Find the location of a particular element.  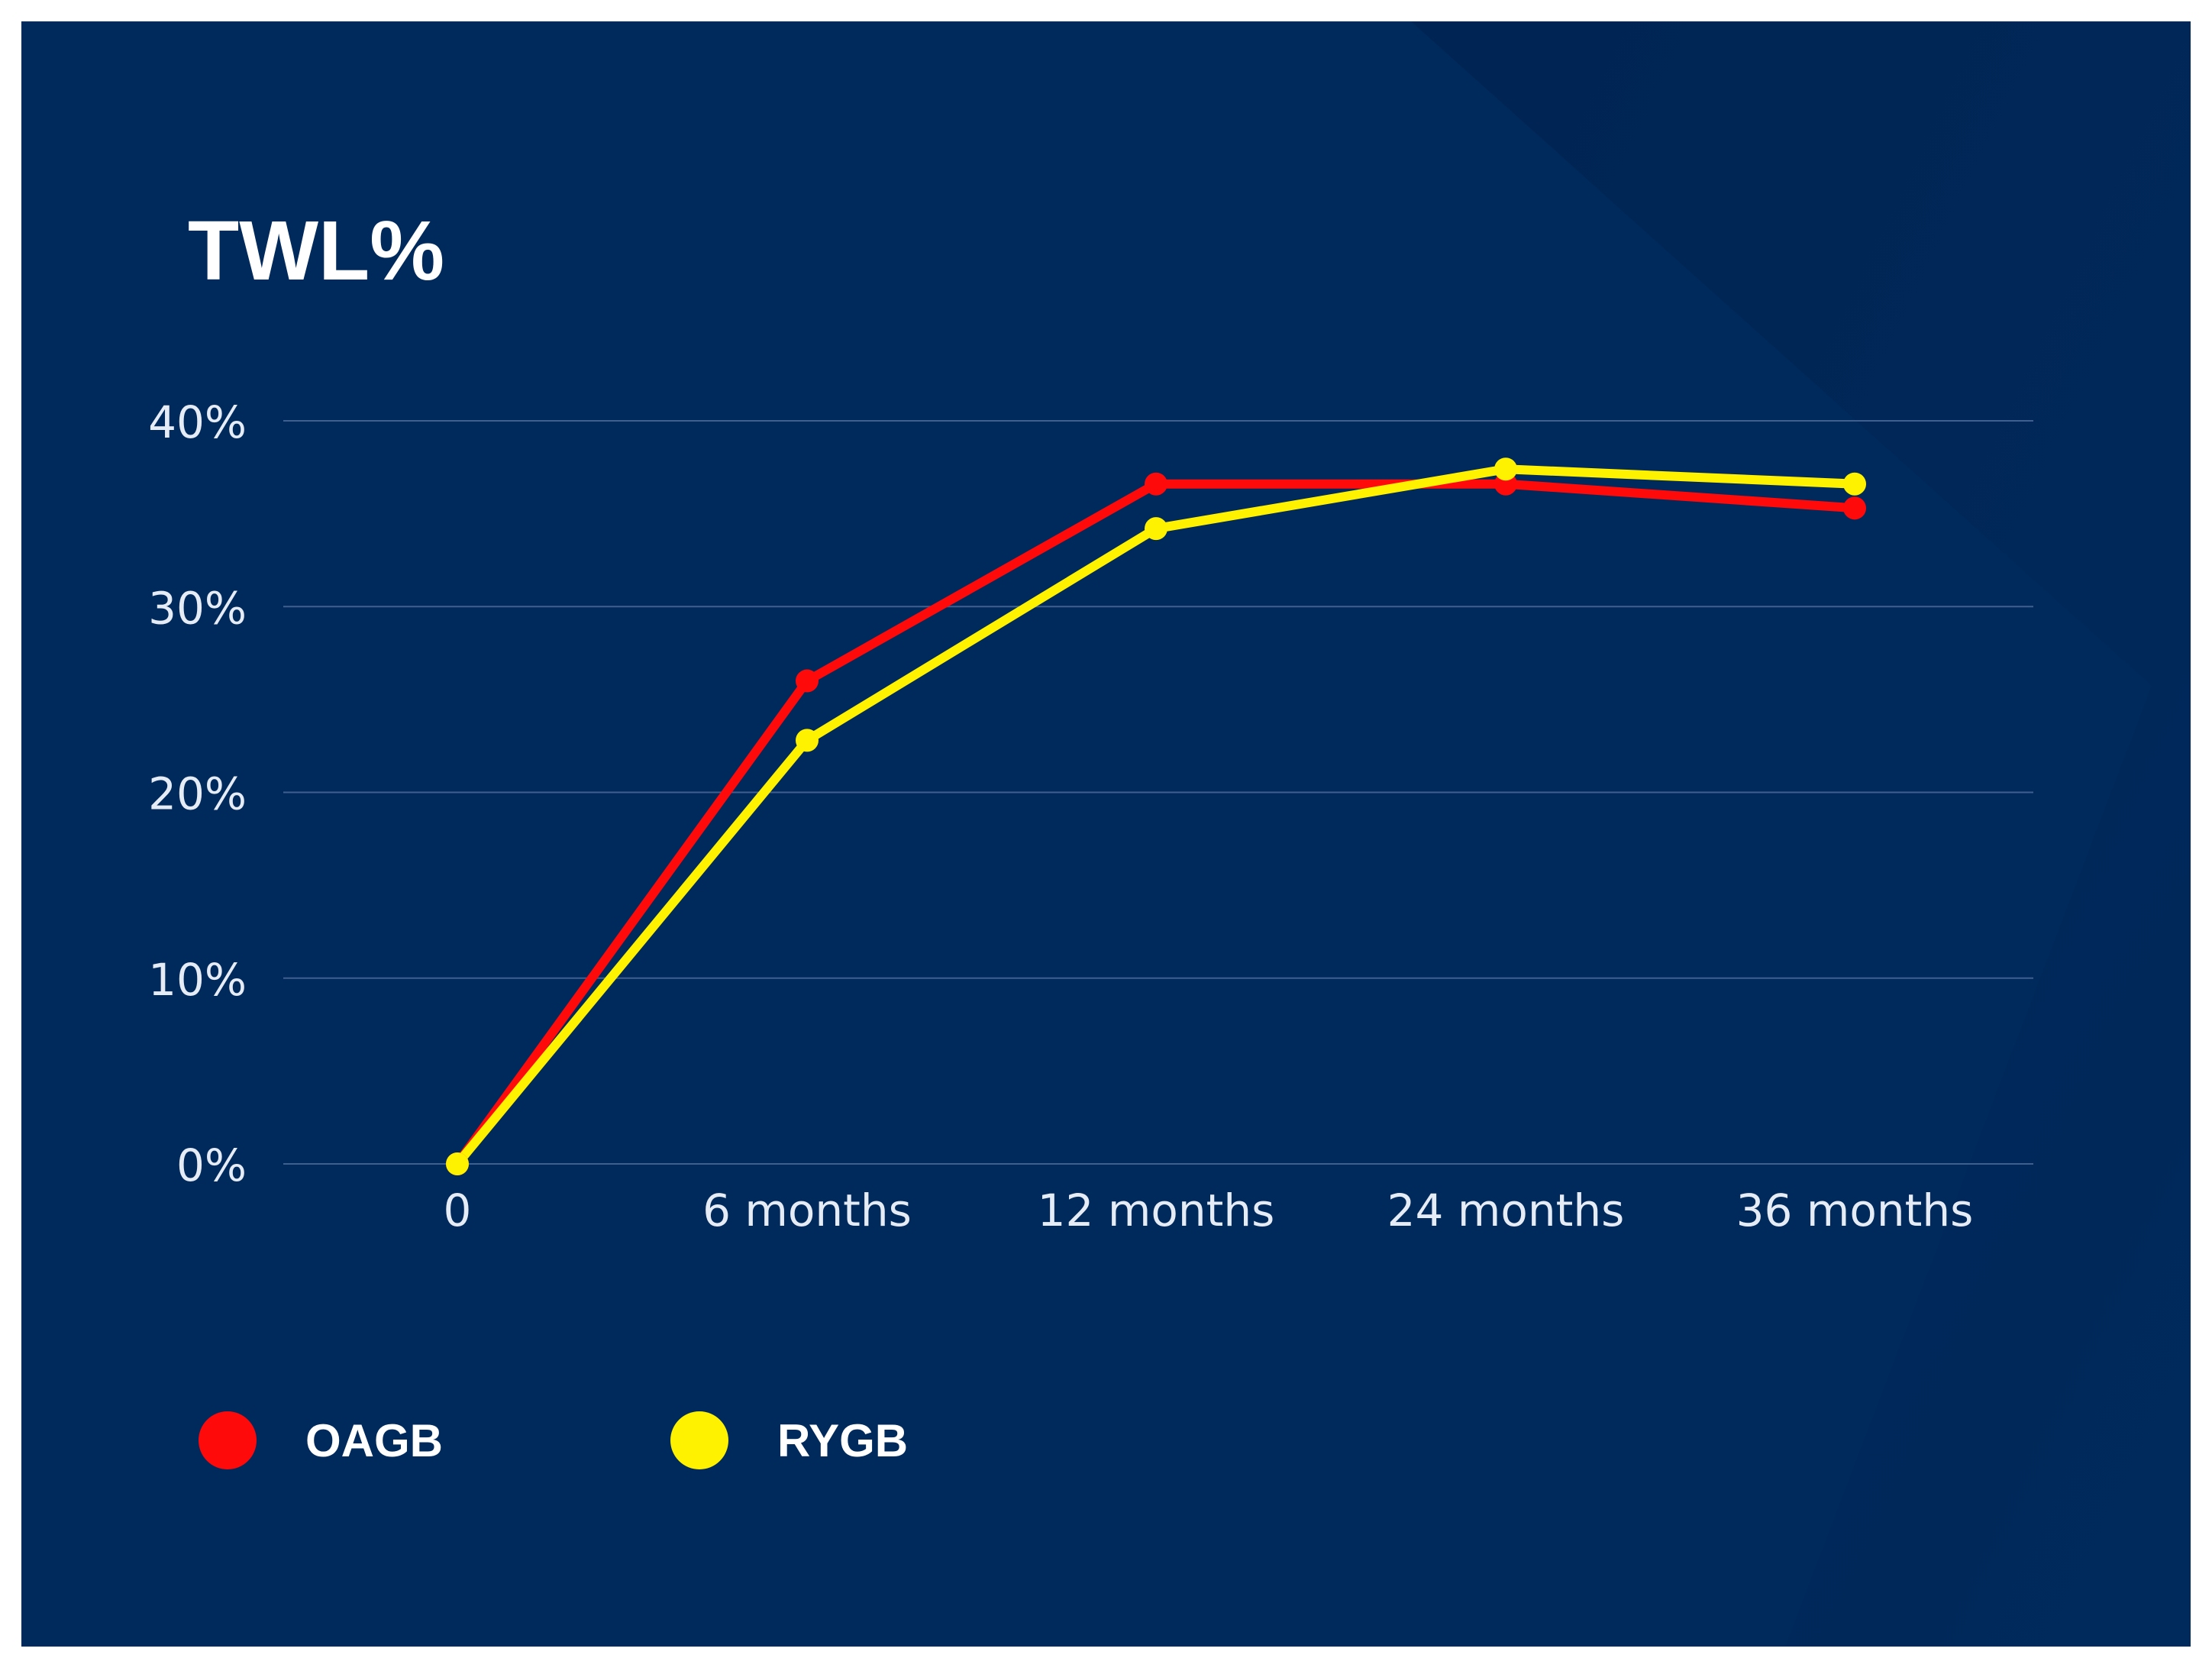

legend-swatch-rygb is located at coordinates (699, 1440).